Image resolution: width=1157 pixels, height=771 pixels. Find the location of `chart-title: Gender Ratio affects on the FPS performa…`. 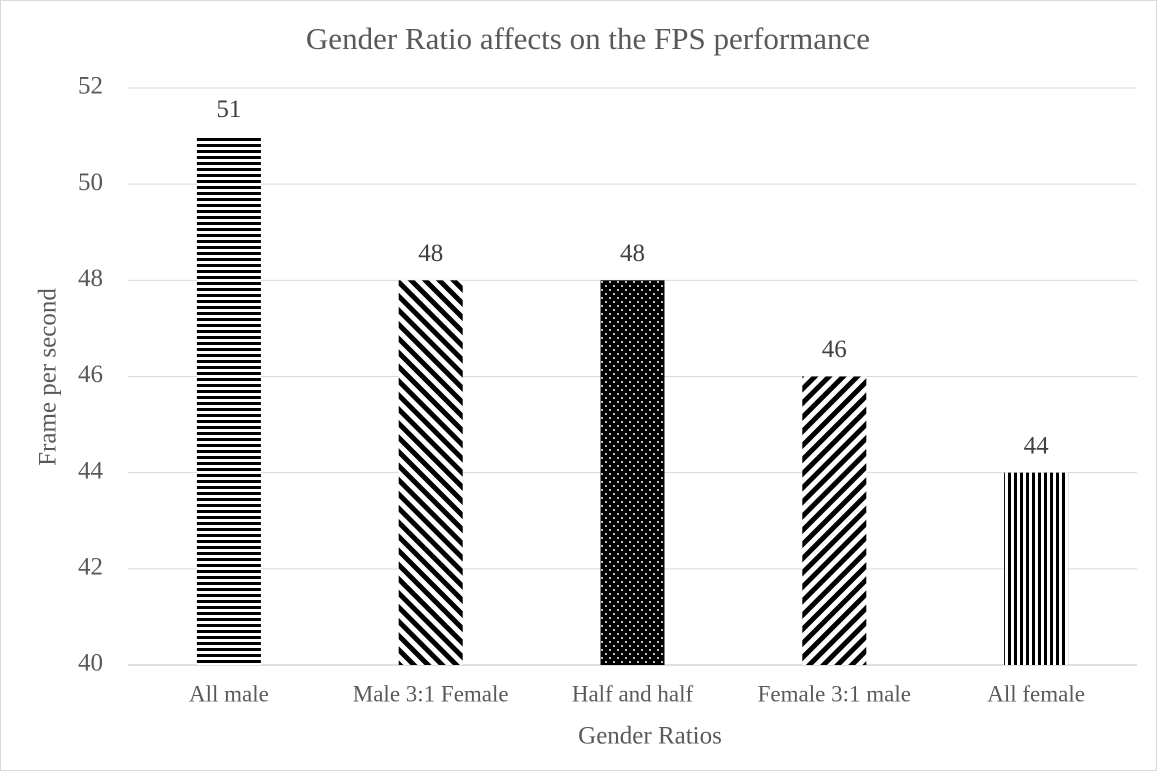

chart-title: Gender Ratio affects on the FPS performa… is located at coordinates (588, 38).